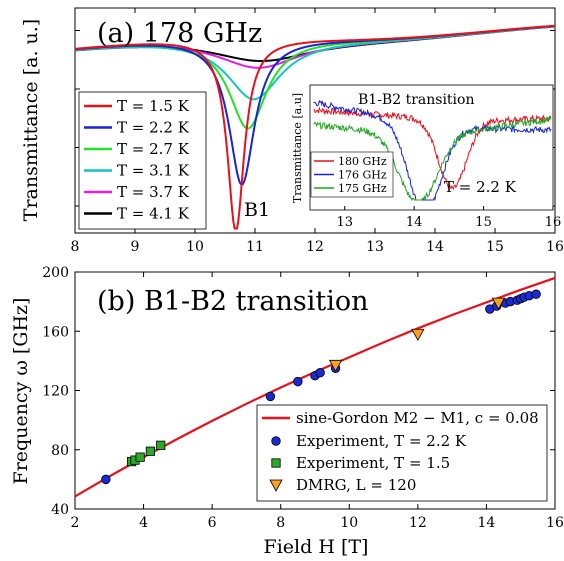 This screenshot has height=561, width=564. I want to click on panel-a-legend-label: T = 4.1 K, so click(153, 214).